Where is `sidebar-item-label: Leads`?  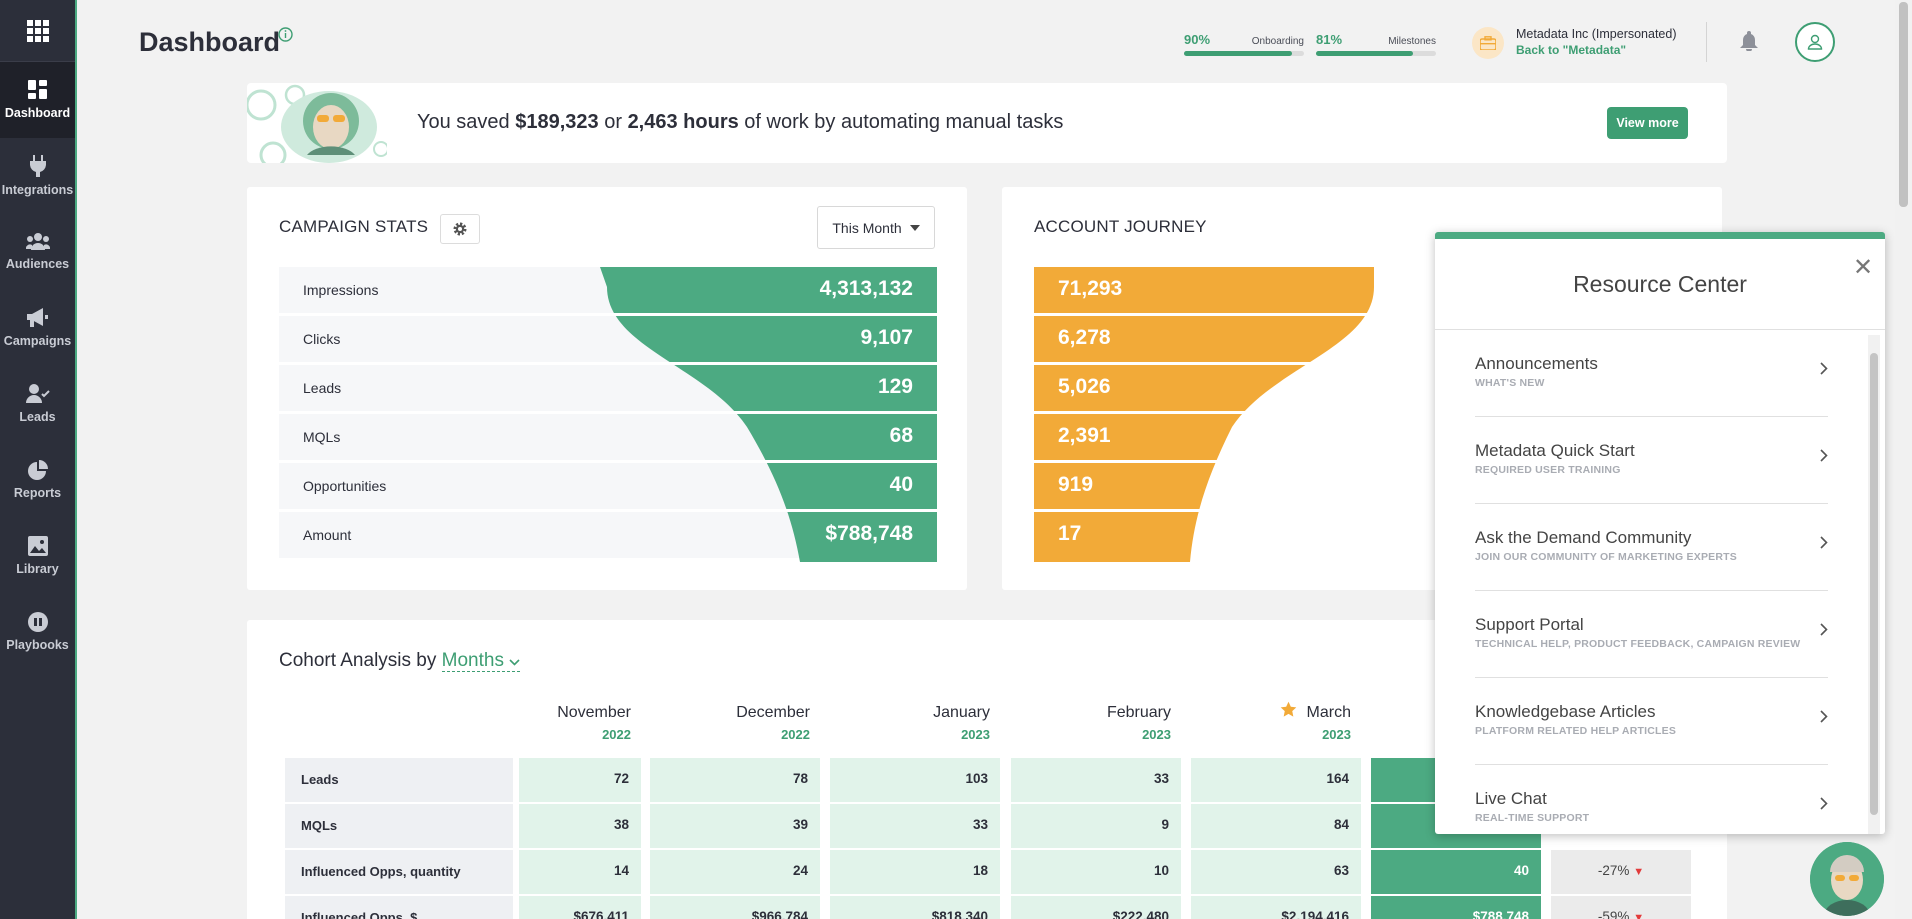
sidebar-item-label: Leads is located at coordinates (37, 417).